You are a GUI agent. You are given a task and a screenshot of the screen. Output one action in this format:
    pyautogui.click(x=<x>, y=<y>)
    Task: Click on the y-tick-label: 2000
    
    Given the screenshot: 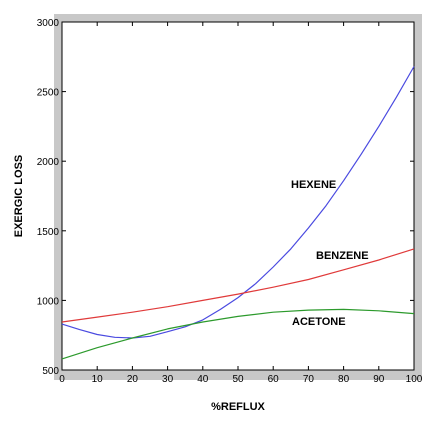 What is the action you would take?
    pyautogui.click(x=48, y=162)
    